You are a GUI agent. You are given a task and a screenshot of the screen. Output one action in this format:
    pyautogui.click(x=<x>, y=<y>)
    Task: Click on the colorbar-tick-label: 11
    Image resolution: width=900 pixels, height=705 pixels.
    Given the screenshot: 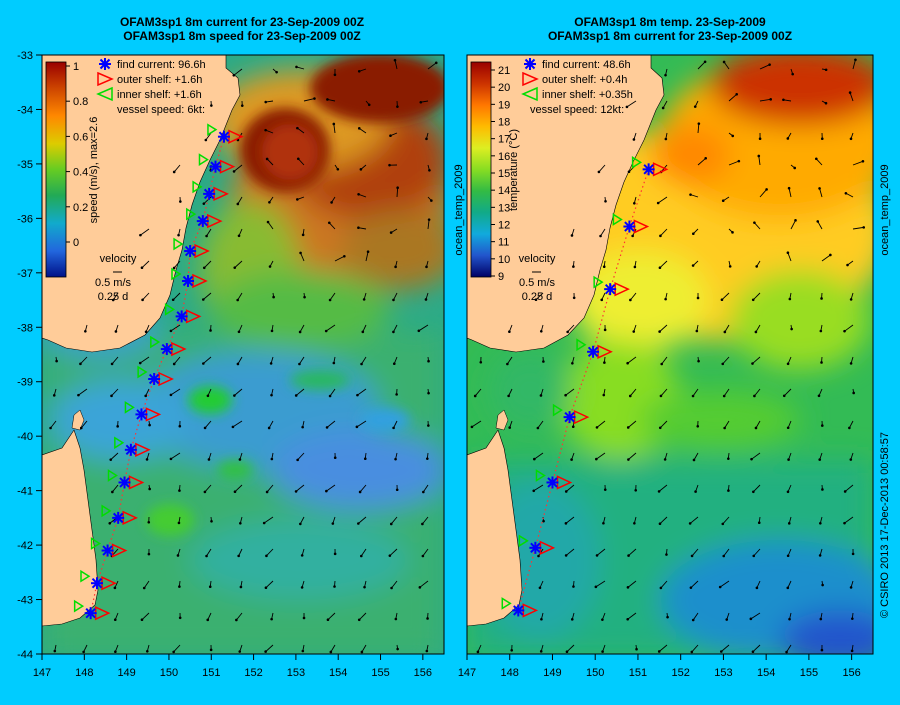 What is the action you would take?
    pyautogui.click(x=503, y=243)
    